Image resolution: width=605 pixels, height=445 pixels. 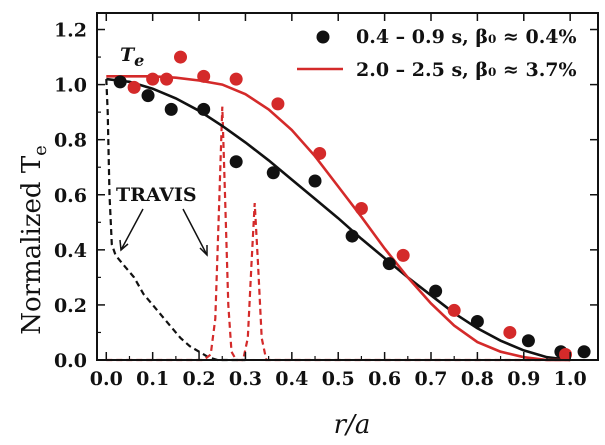 I want to click on y-tick-label: 1.0, so click(x=70, y=86).